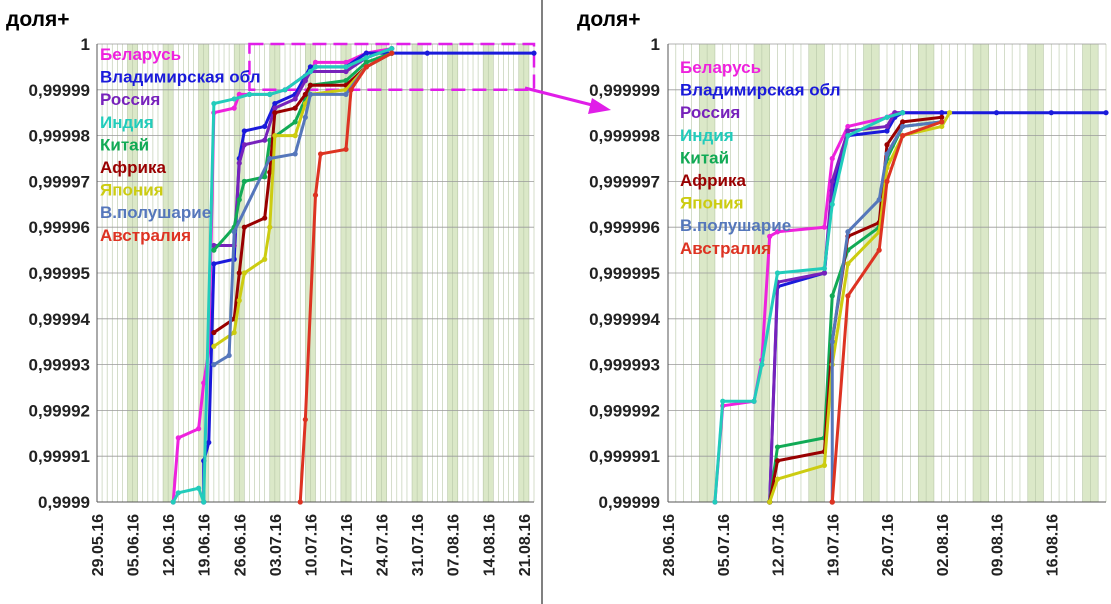 The height and width of the screenshot is (604, 1111). Describe the element at coordinates (624, 90) in the screenshot. I see `y-tick-label: 0,999999` at that location.